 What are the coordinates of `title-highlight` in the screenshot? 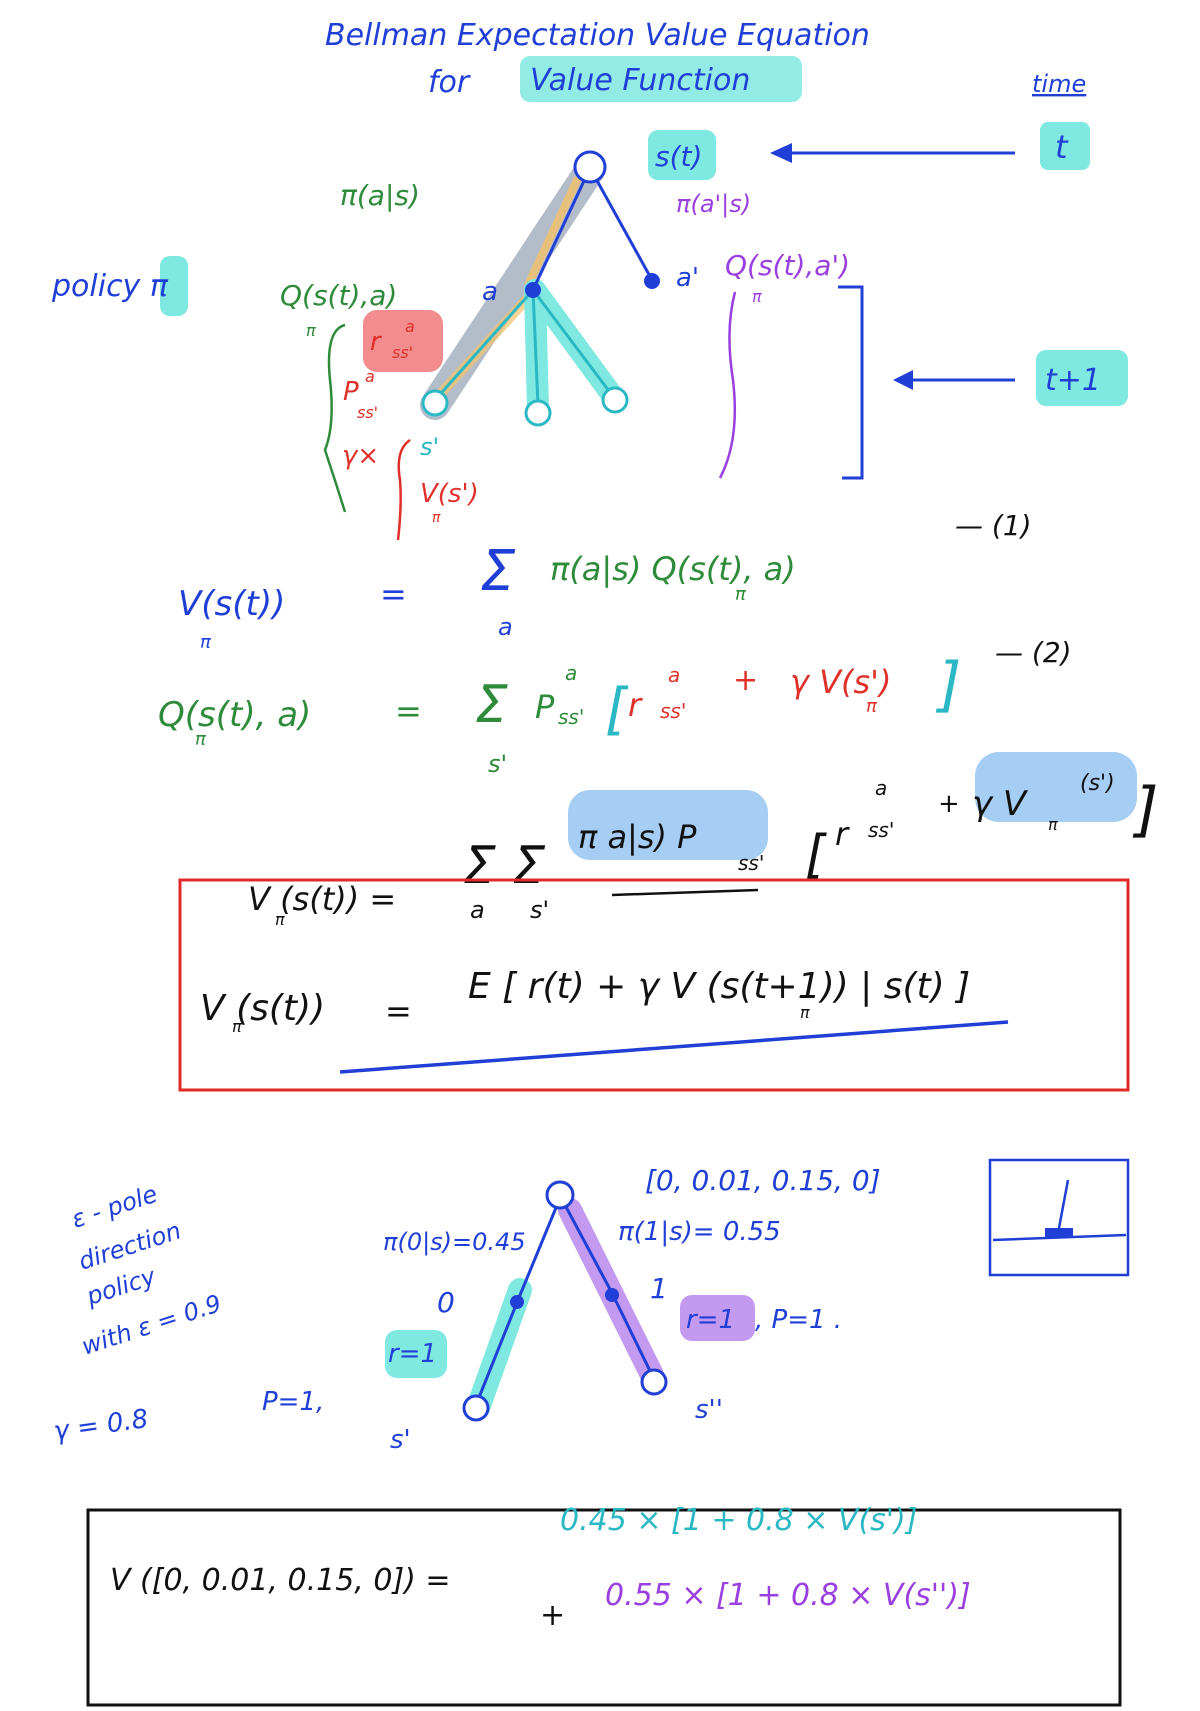 It's located at (661, 79).